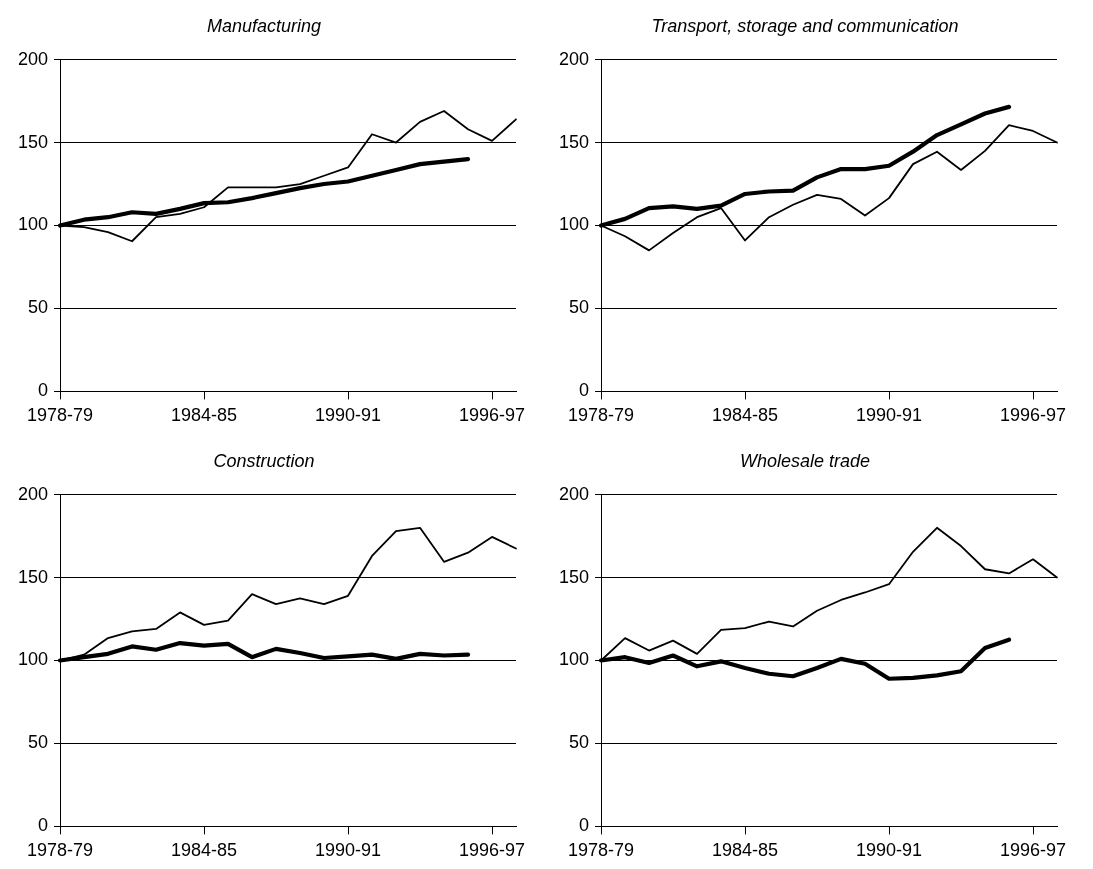 This screenshot has height=869, width=1093. What do you see at coordinates (805, 460) in the screenshot?
I see `chart-title: Wholesale trade` at bounding box center [805, 460].